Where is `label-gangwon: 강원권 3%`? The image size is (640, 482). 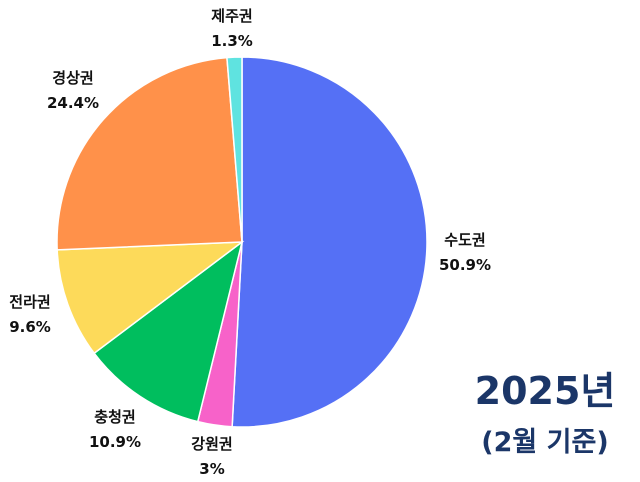 label-gangwon: 강원권 3% is located at coordinates (211, 457).